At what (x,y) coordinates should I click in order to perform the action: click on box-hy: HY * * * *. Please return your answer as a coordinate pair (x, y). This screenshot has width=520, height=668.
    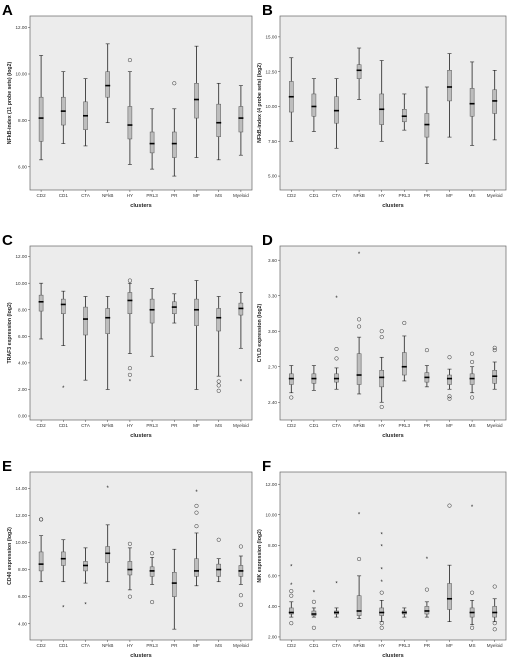
    Looking at the image, I should click on (382, 590).